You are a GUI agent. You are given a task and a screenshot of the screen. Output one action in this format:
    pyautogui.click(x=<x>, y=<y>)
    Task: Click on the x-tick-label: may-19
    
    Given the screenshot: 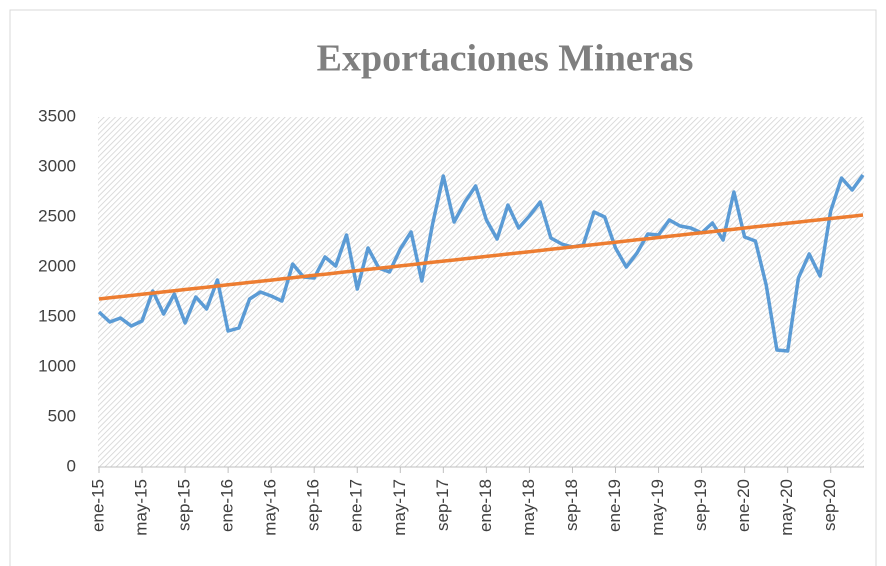 What is the action you would take?
    pyautogui.click(x=657, y=507)
    